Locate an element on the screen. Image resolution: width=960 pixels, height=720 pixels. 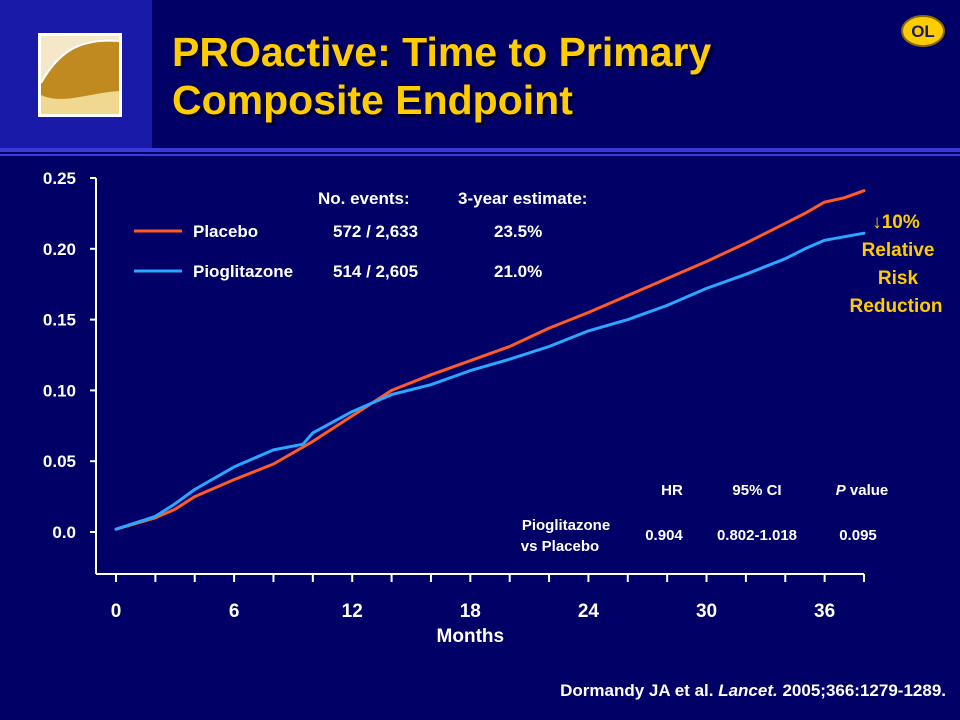
annotation-line-2: Relative is located at coordinates (898, 250).